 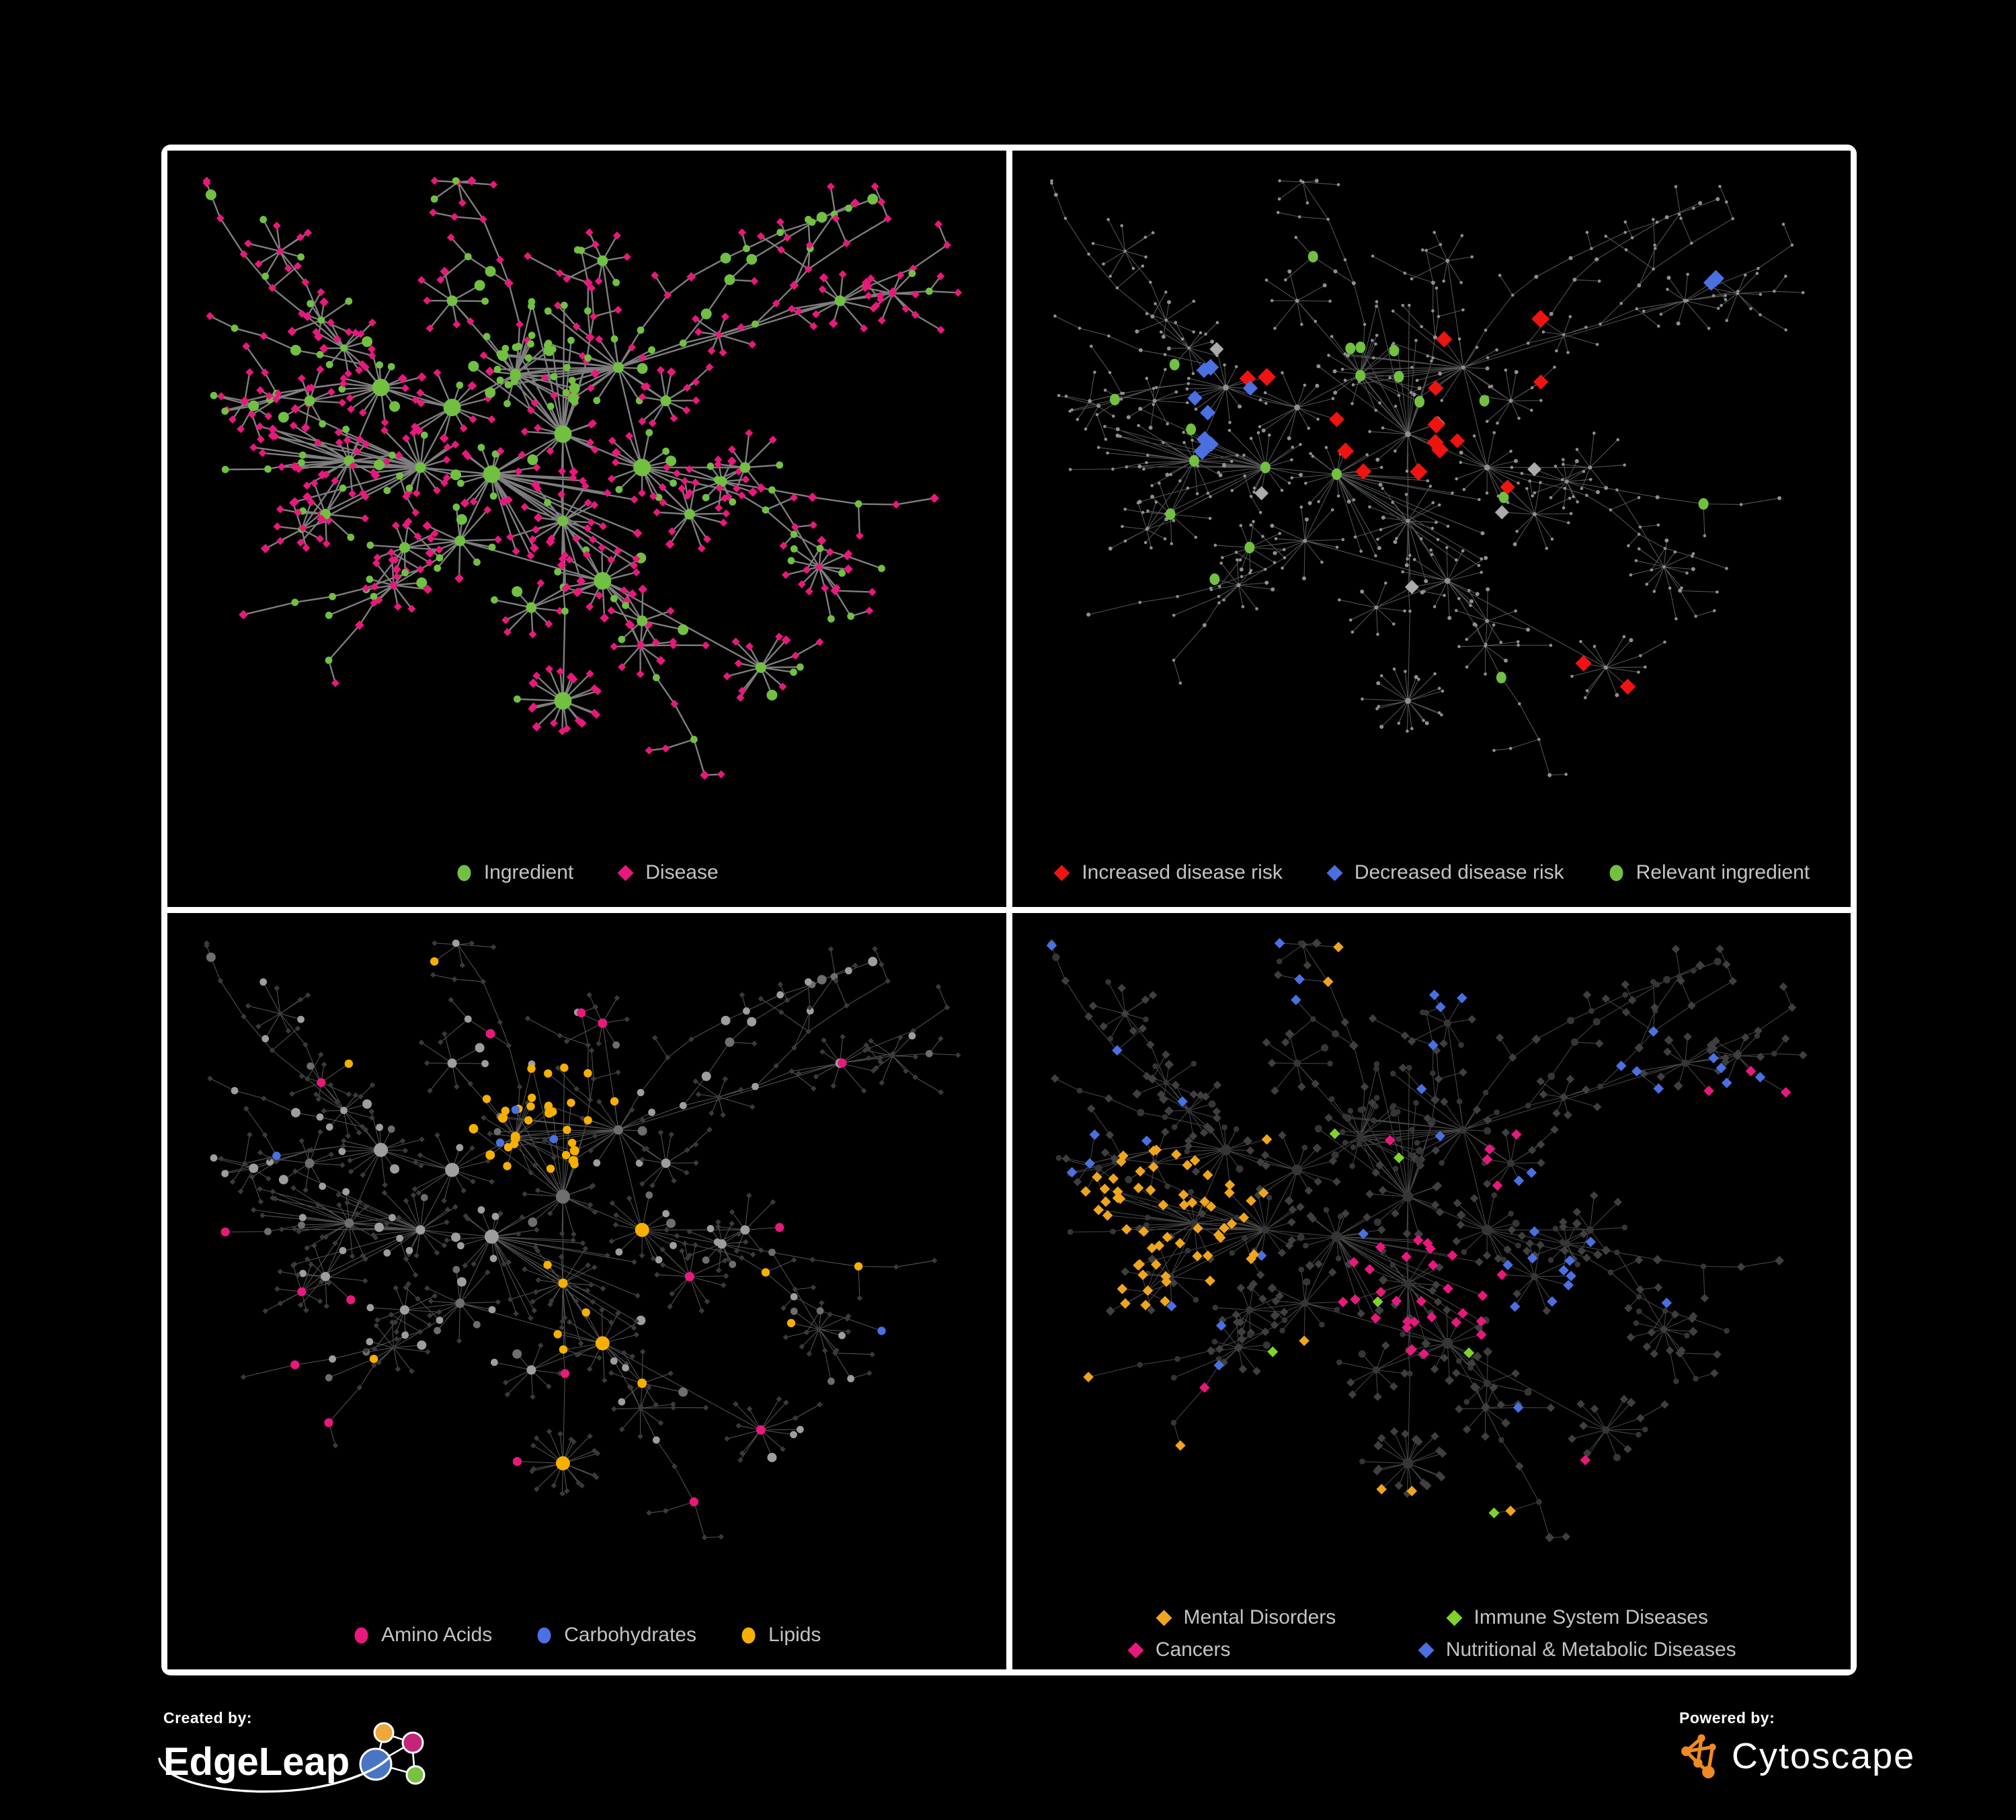 I want to click on network-disease-categories, so click(x=1426, y=1240).